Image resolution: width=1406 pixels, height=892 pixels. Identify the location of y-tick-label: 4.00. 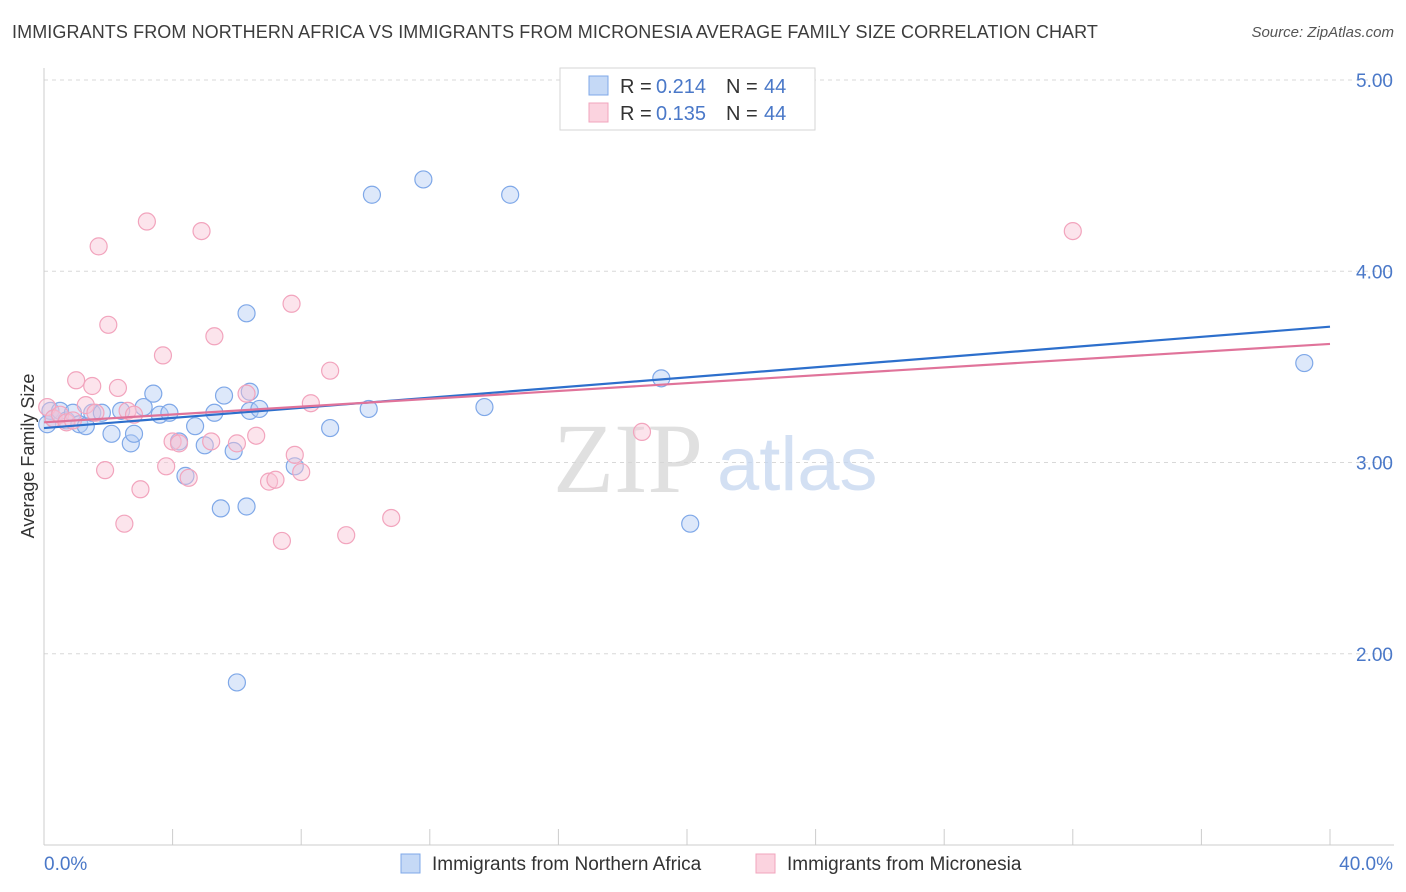
(1374, 272).